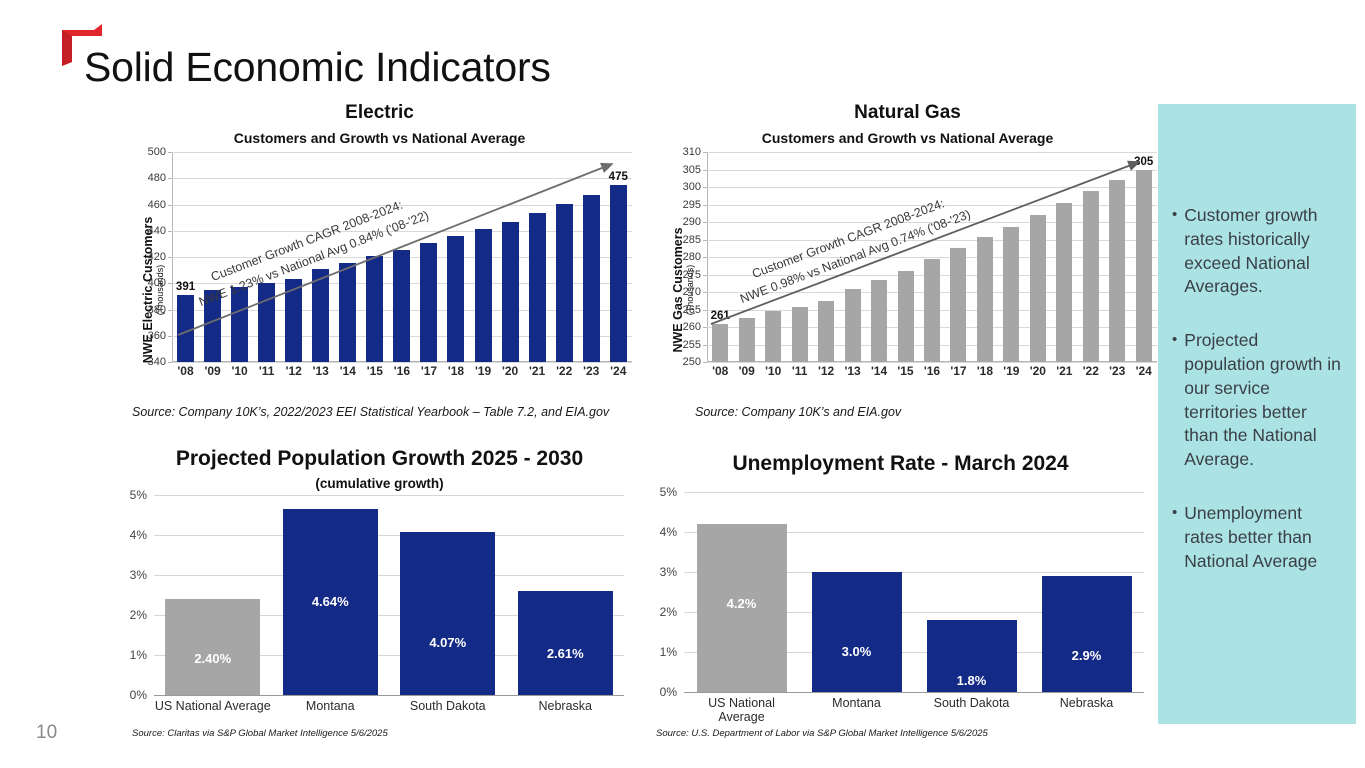  Describe the element at coordinates (1144, 161) in the screenshot. I see `bar-value-label: 305` at that location.